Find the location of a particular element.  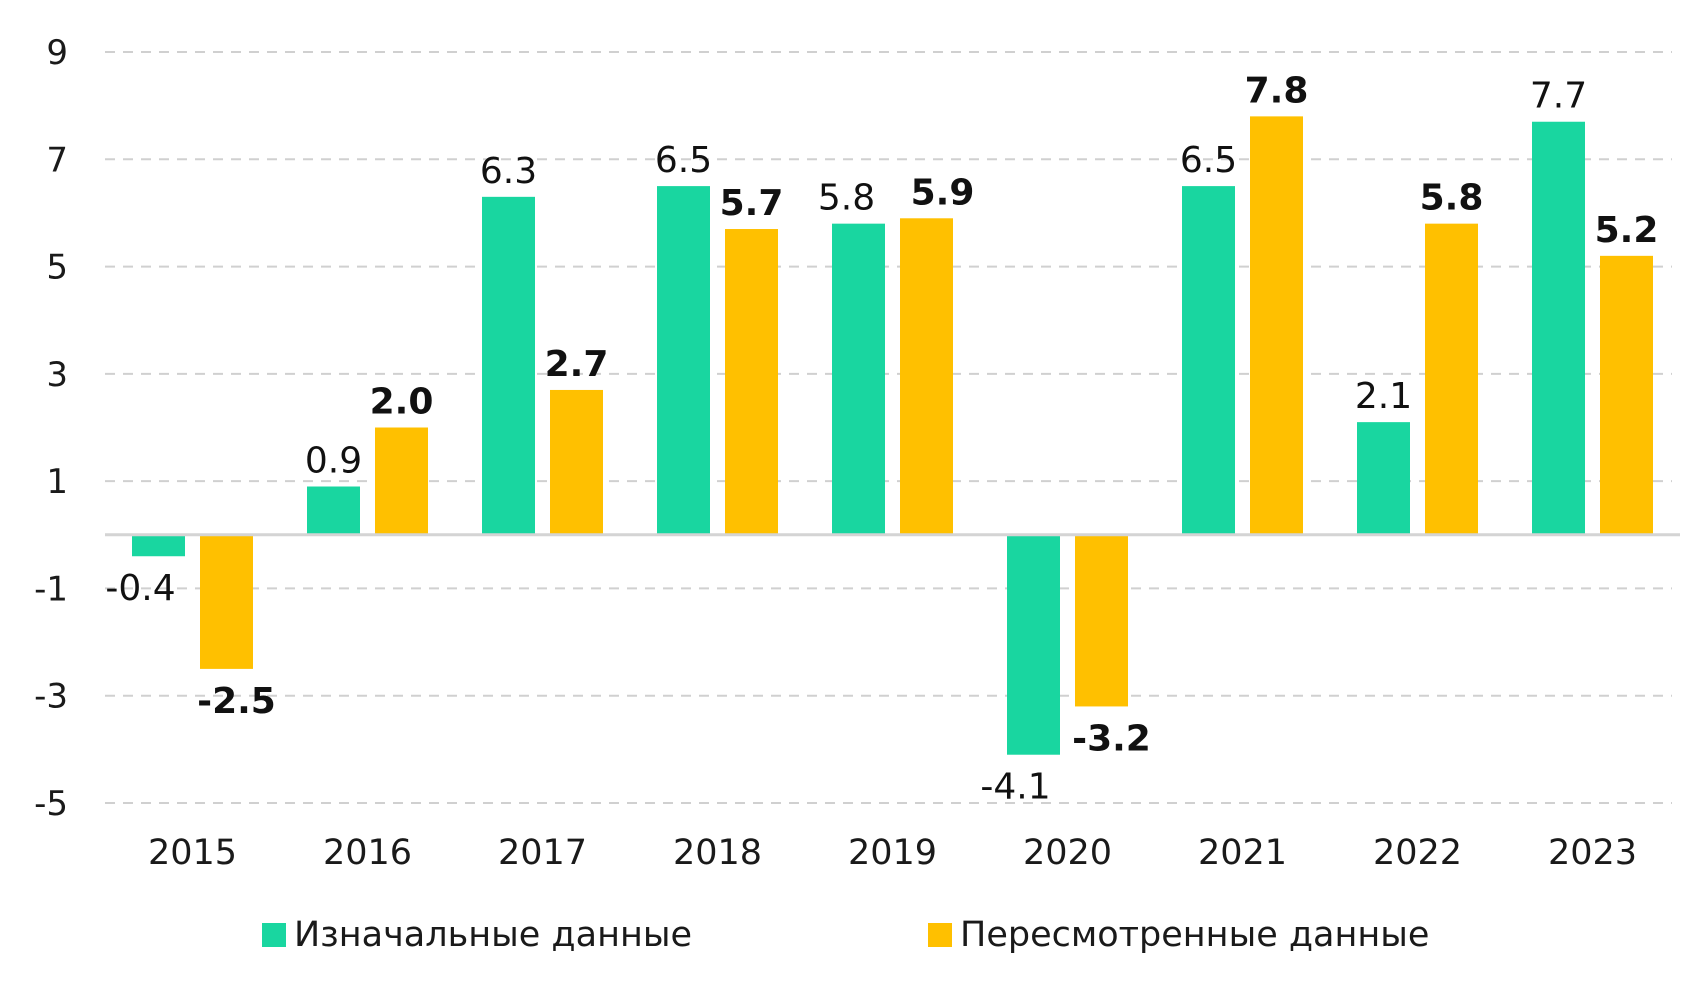

value-label-original: 7.7 is located at coordinates (1558, 96).